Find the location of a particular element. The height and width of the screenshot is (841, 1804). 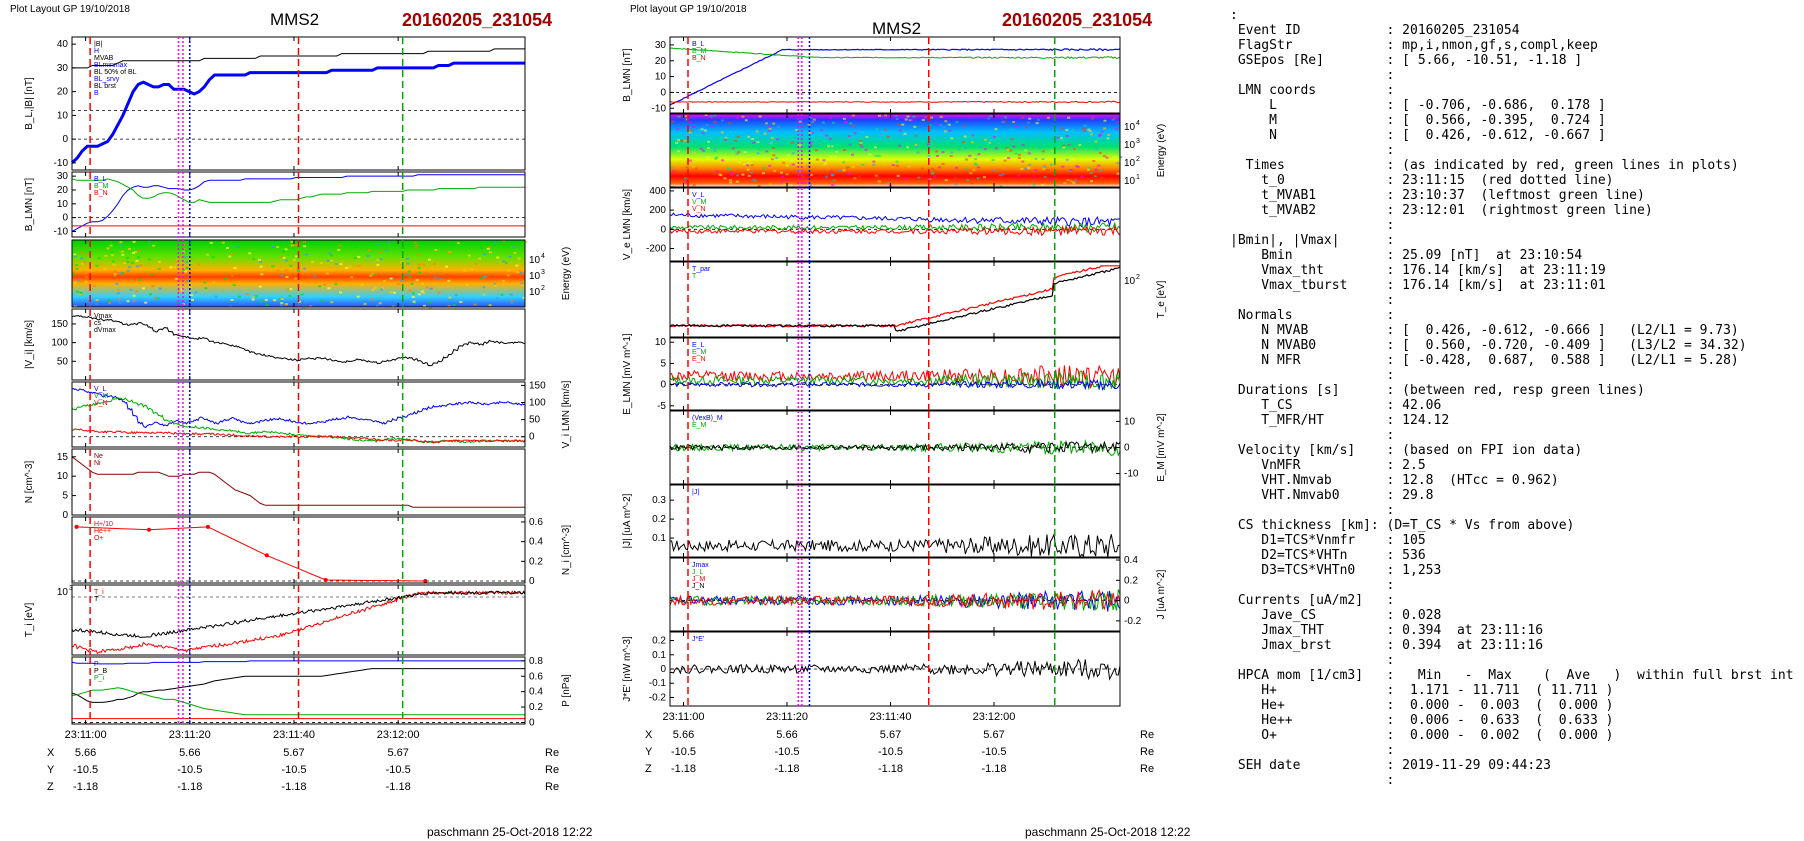

summary-line: Vmax_tht : 176.14 [km/s] at 23:11:19 is located at coordinates (1418, 270).